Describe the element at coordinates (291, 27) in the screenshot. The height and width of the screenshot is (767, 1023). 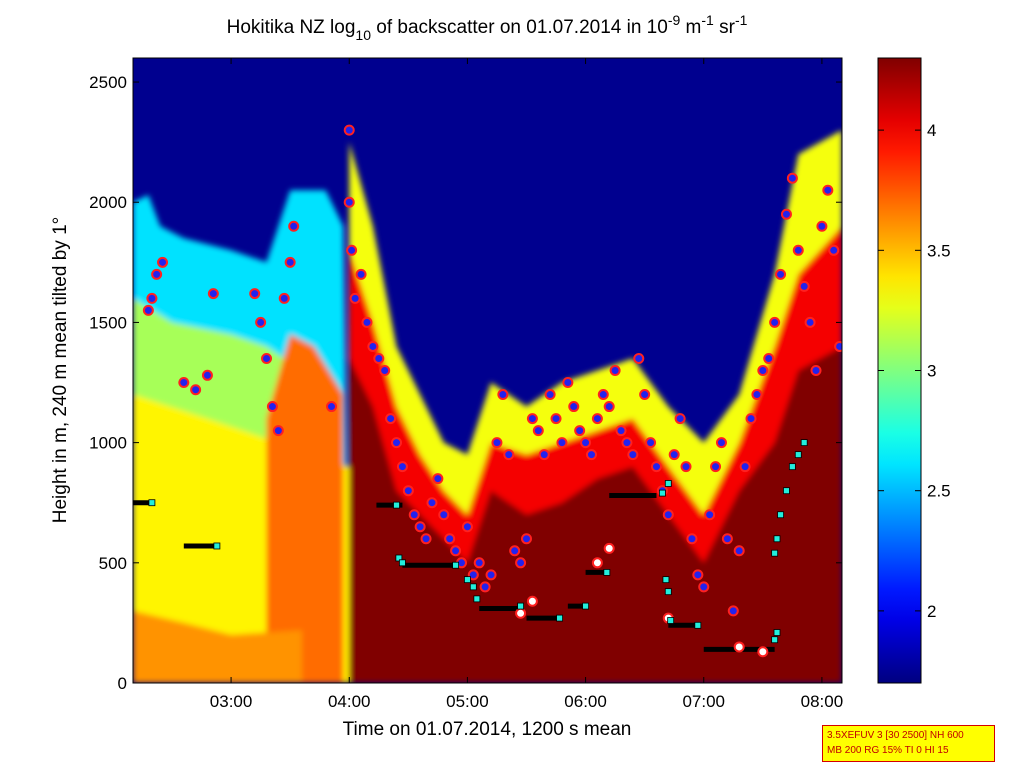
I see `title-pre: Hokitika NZ log` at that location.